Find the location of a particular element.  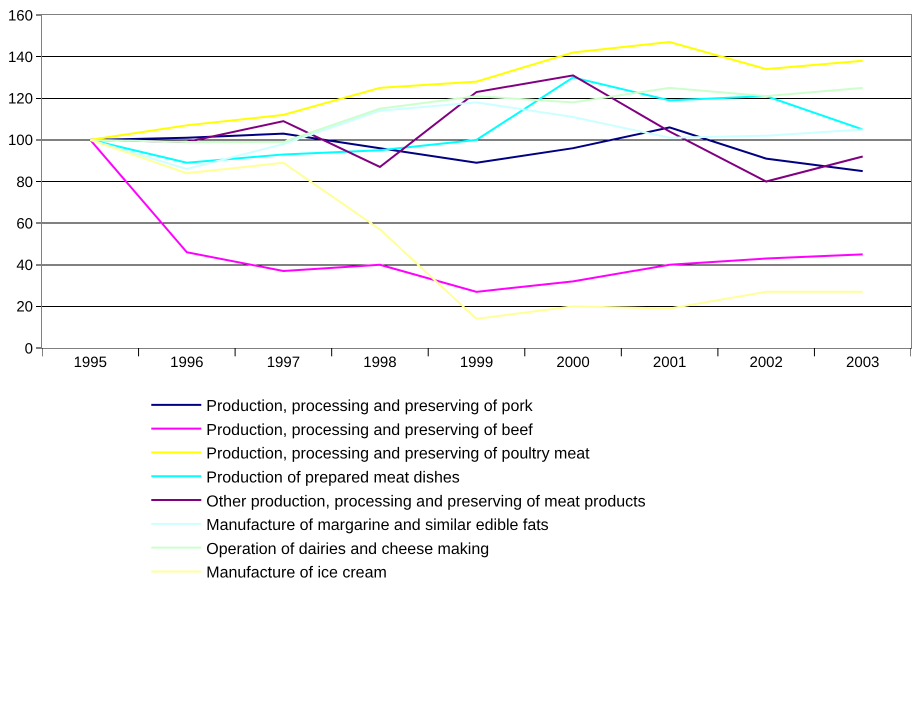

y-tick-label: 80 is located at coordinates (24, 182).